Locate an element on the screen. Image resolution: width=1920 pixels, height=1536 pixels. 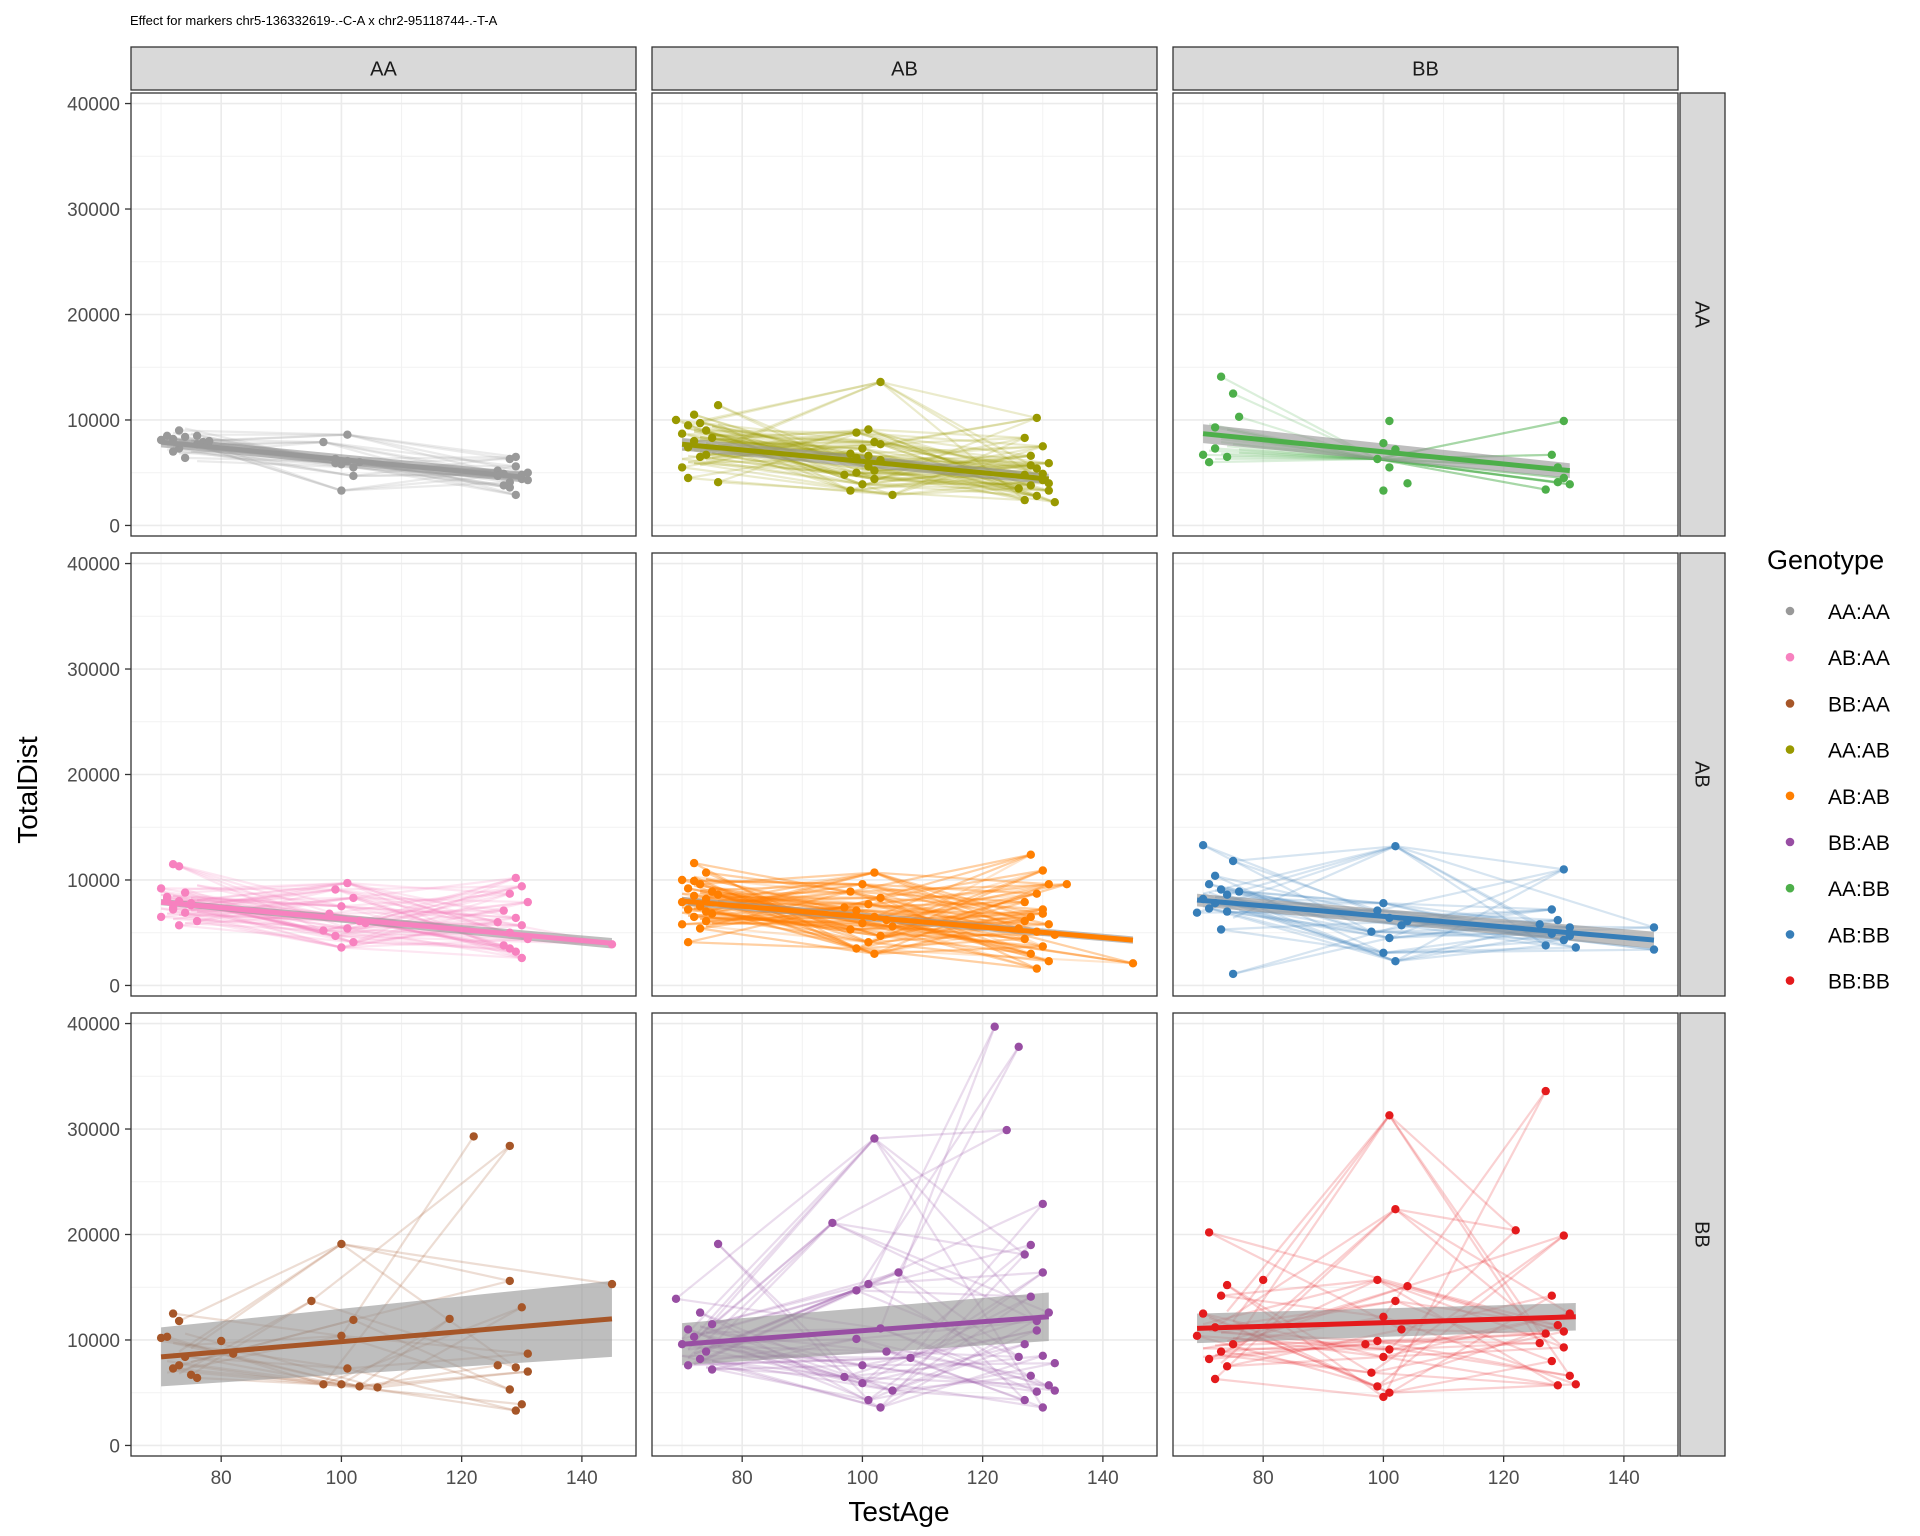
row-strip-label: AB is located at coordinates (1702, 774).